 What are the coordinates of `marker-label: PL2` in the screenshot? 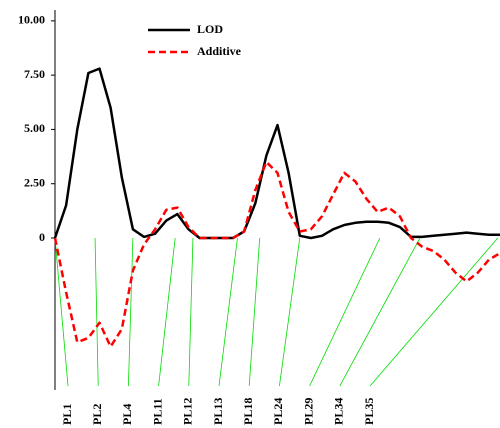 It's located at (97, 414).